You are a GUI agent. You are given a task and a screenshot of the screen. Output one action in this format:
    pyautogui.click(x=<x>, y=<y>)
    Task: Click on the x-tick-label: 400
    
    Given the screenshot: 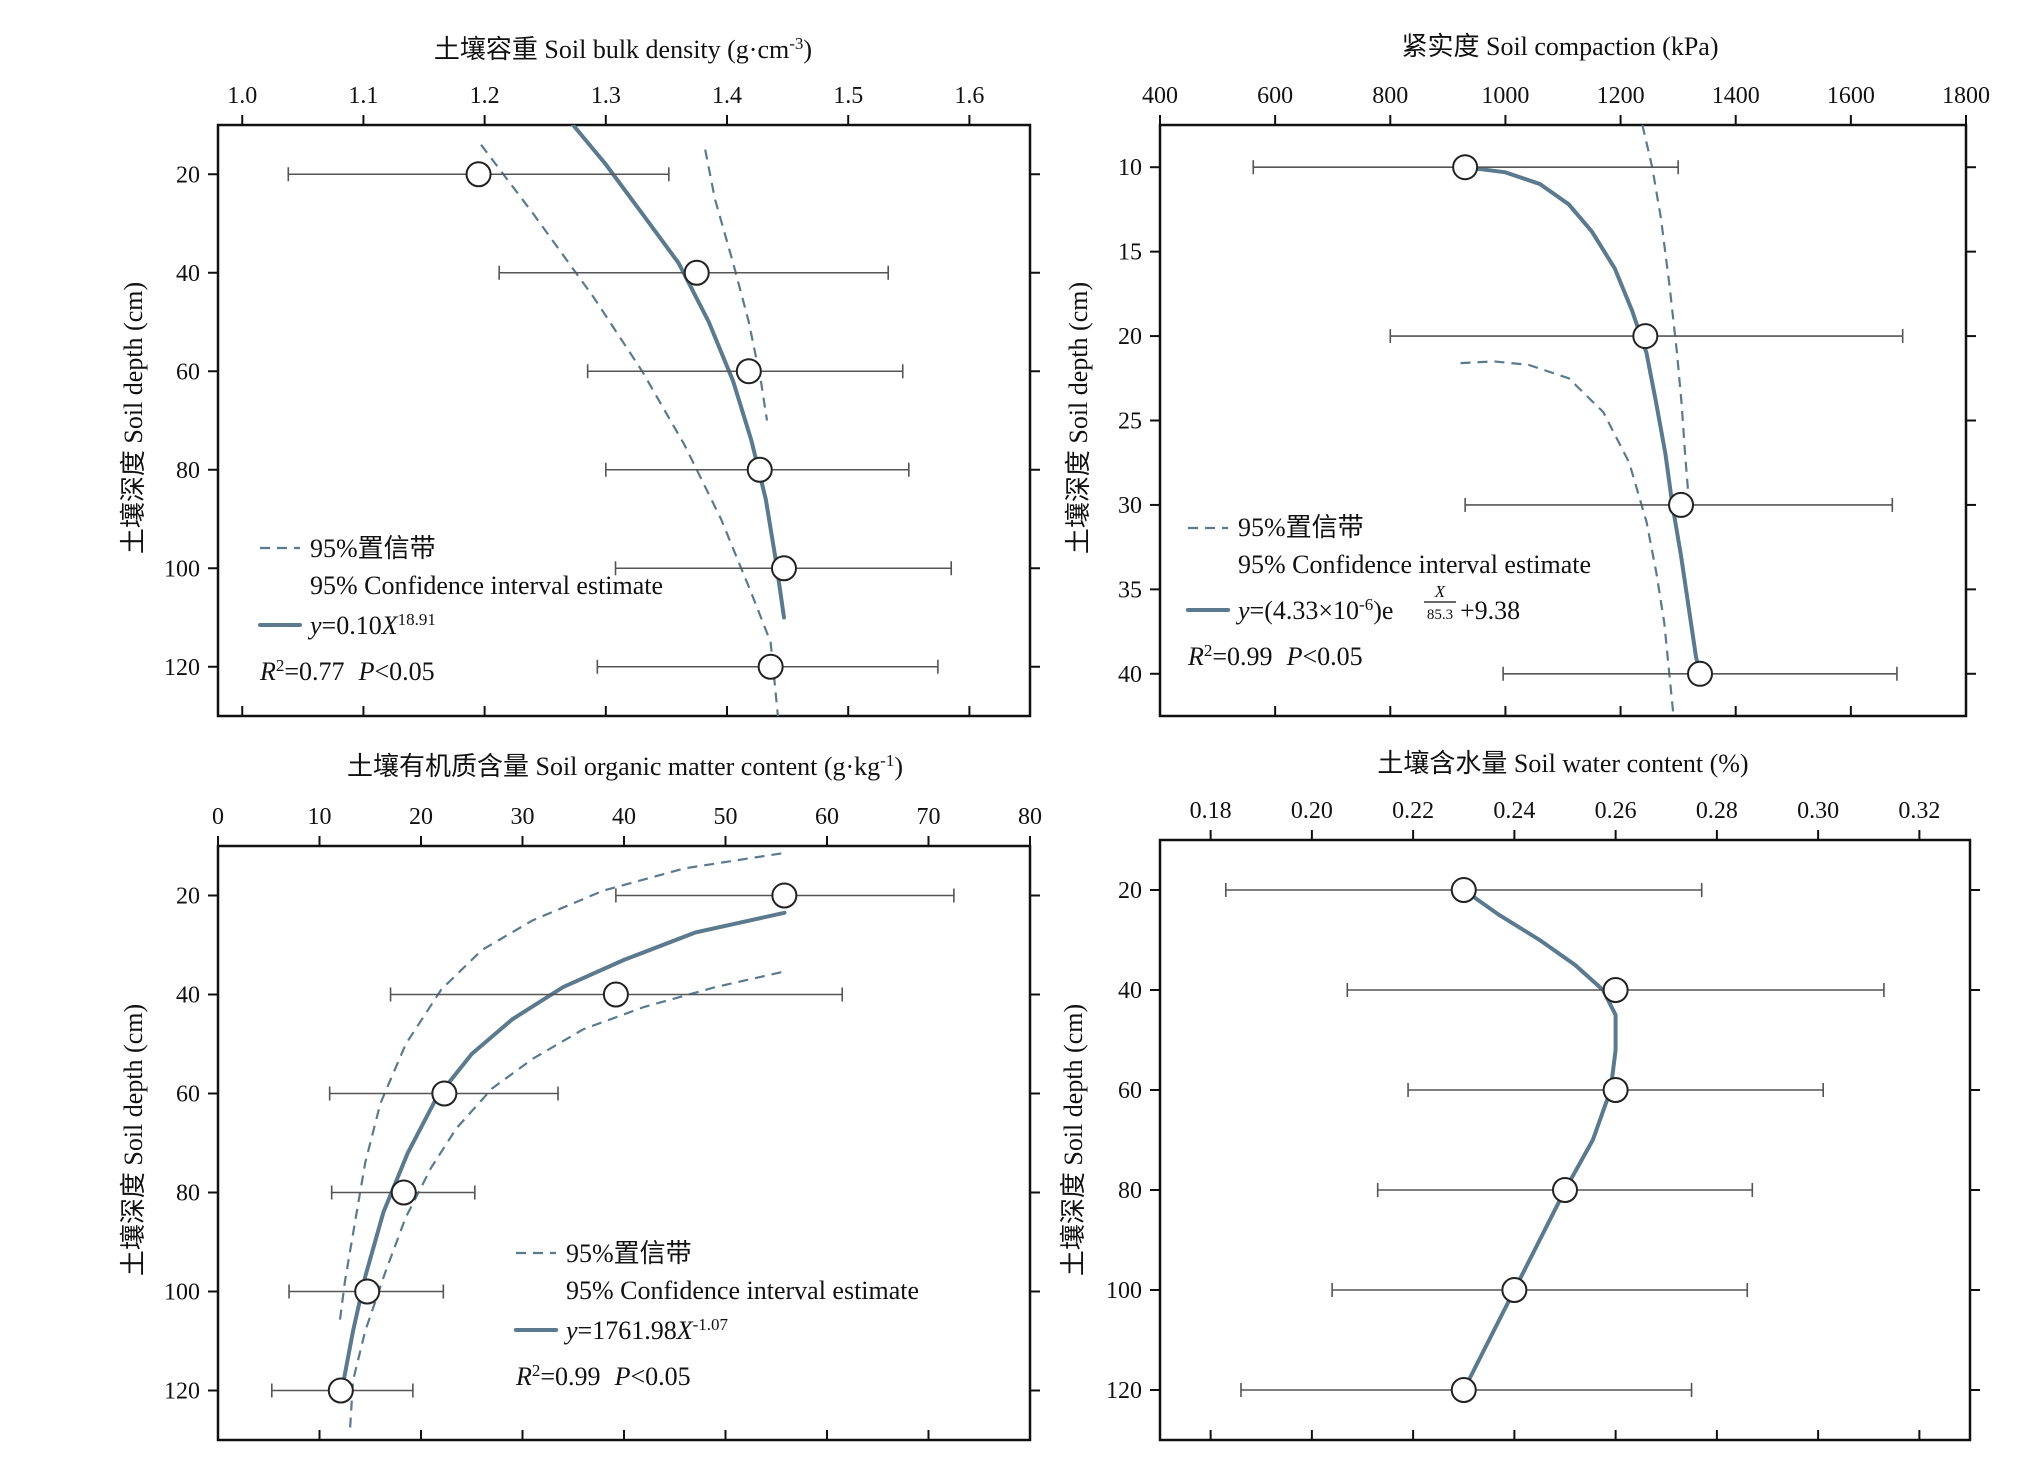 What is the action you would take?
    pyautogui.click(x=1160, y=96)
    